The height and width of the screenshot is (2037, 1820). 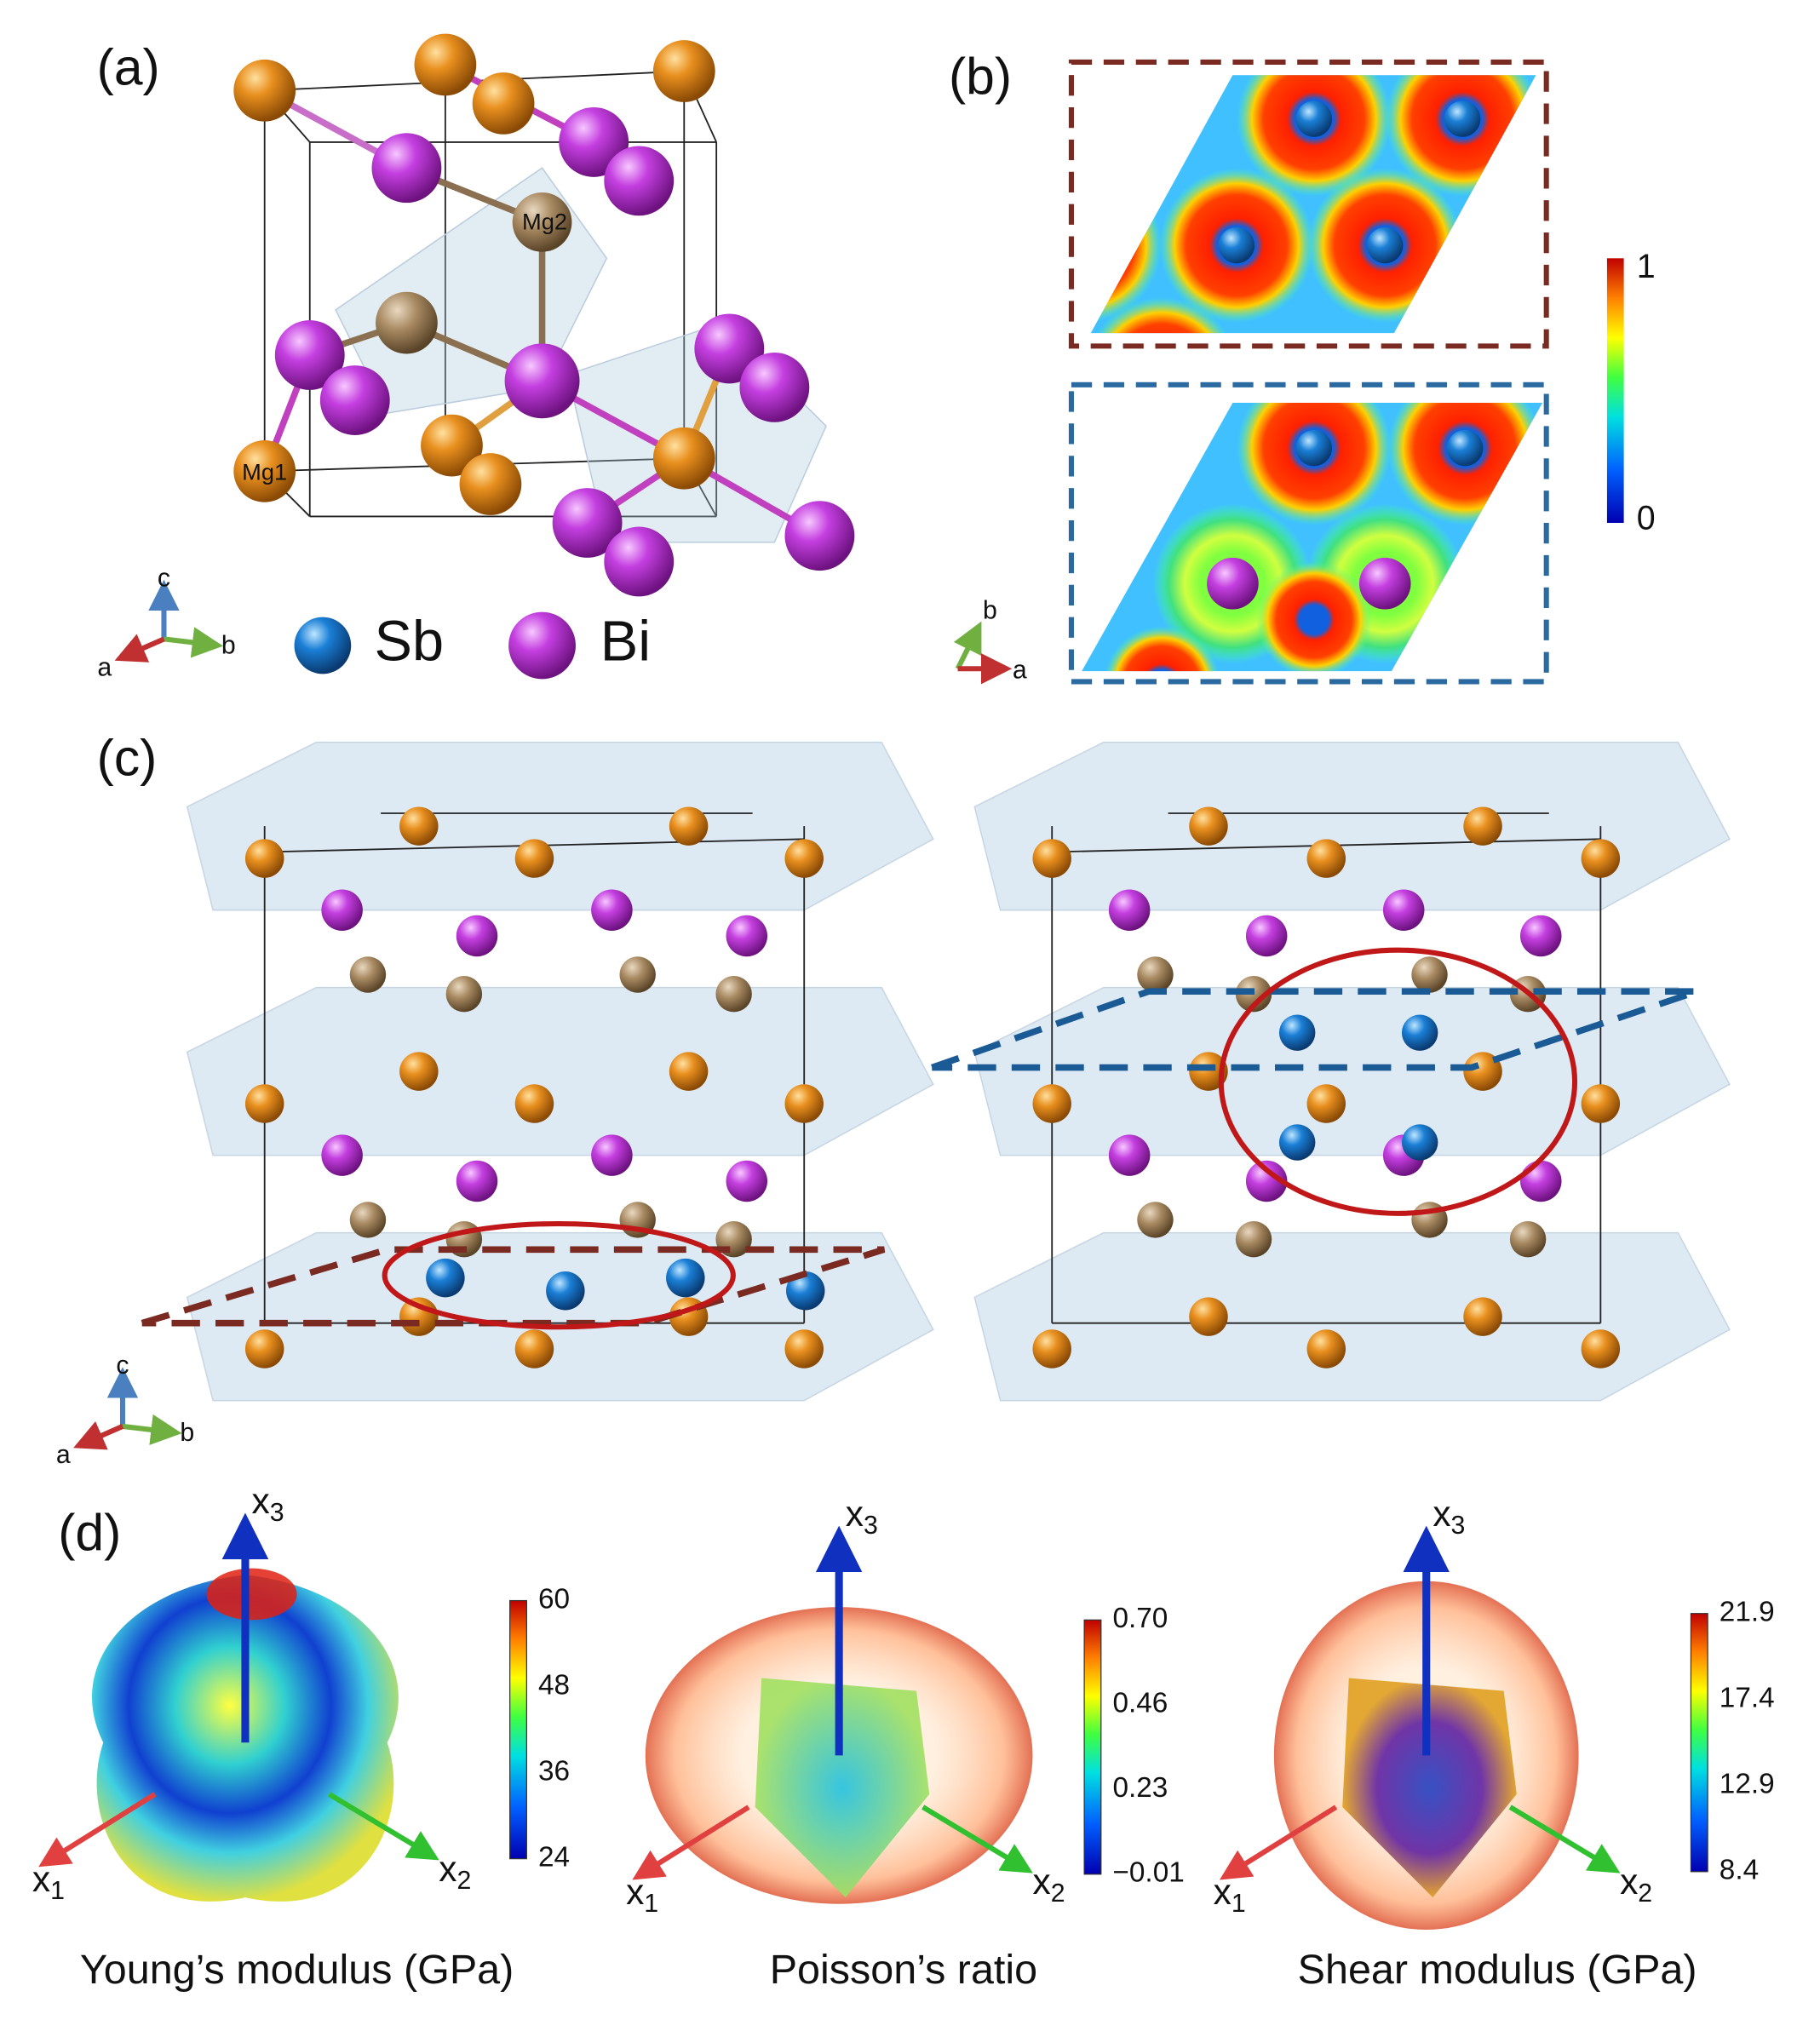 I want to click on axis-label: x3, so click(x=862, y=1517).